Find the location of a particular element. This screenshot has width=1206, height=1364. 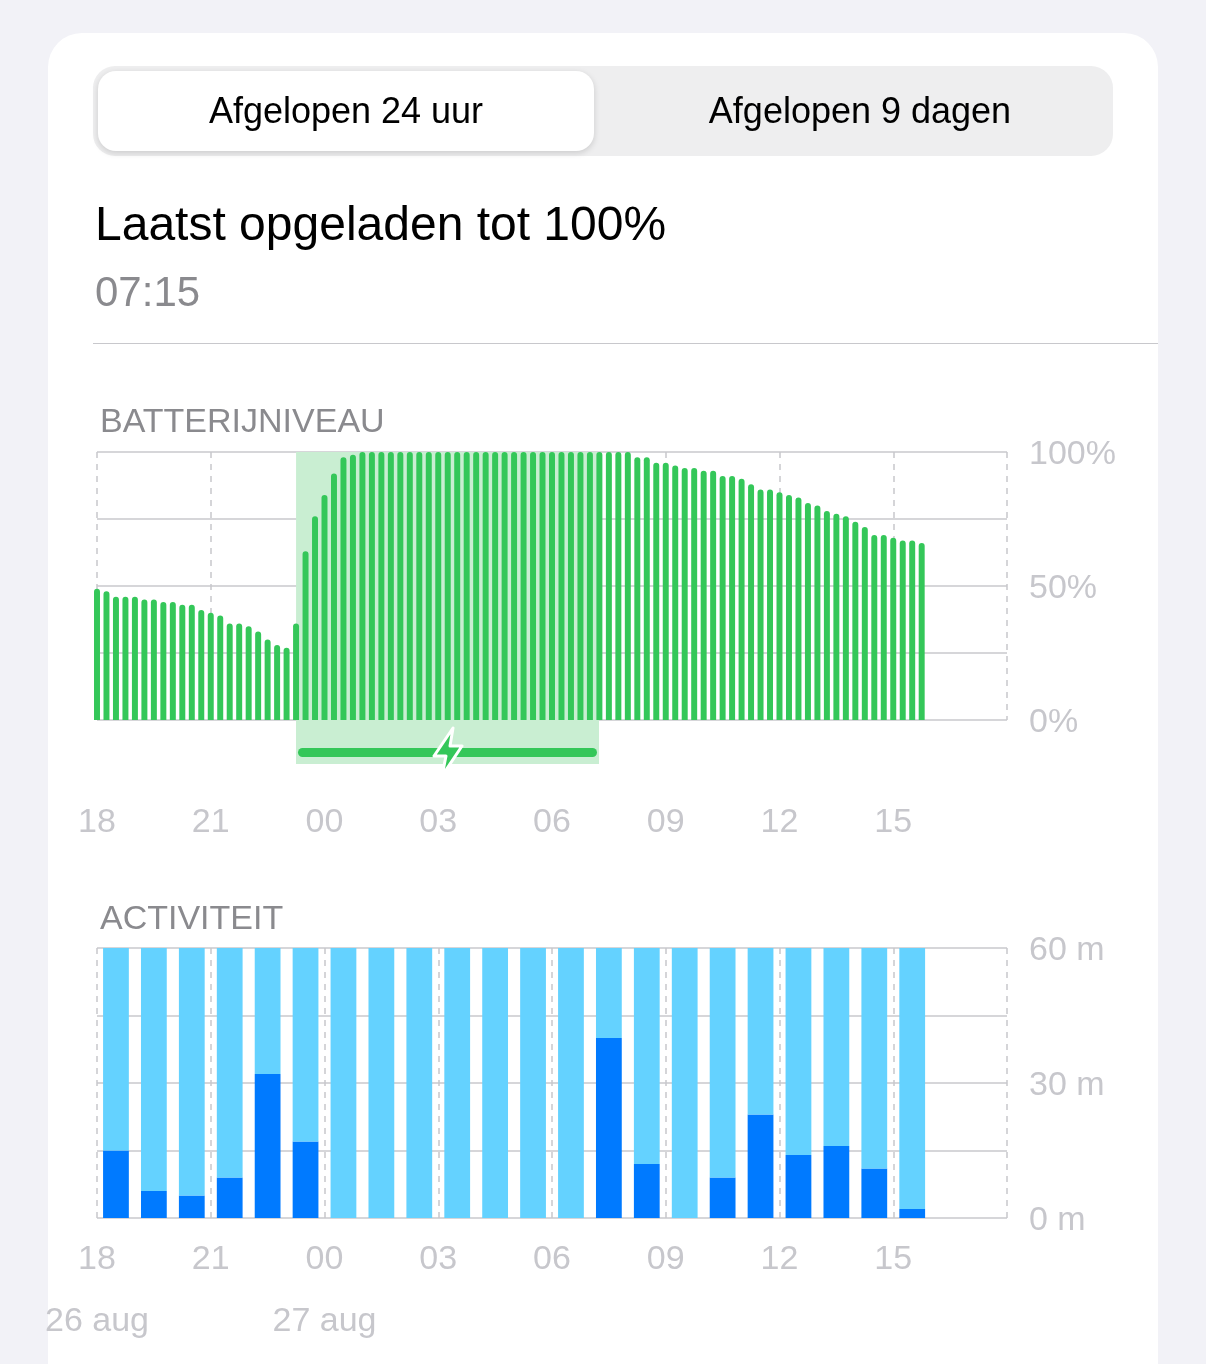

y-tick-label: 100% is located at coordinates (1072, 452).